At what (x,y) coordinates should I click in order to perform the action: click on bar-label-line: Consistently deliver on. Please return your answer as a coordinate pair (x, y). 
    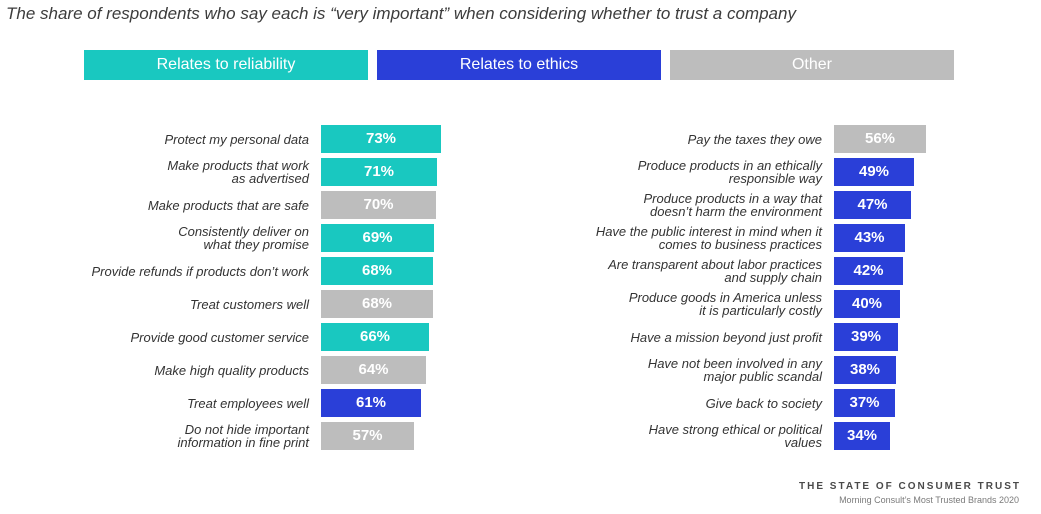
    Looking at the image, I should click on (243, 231).